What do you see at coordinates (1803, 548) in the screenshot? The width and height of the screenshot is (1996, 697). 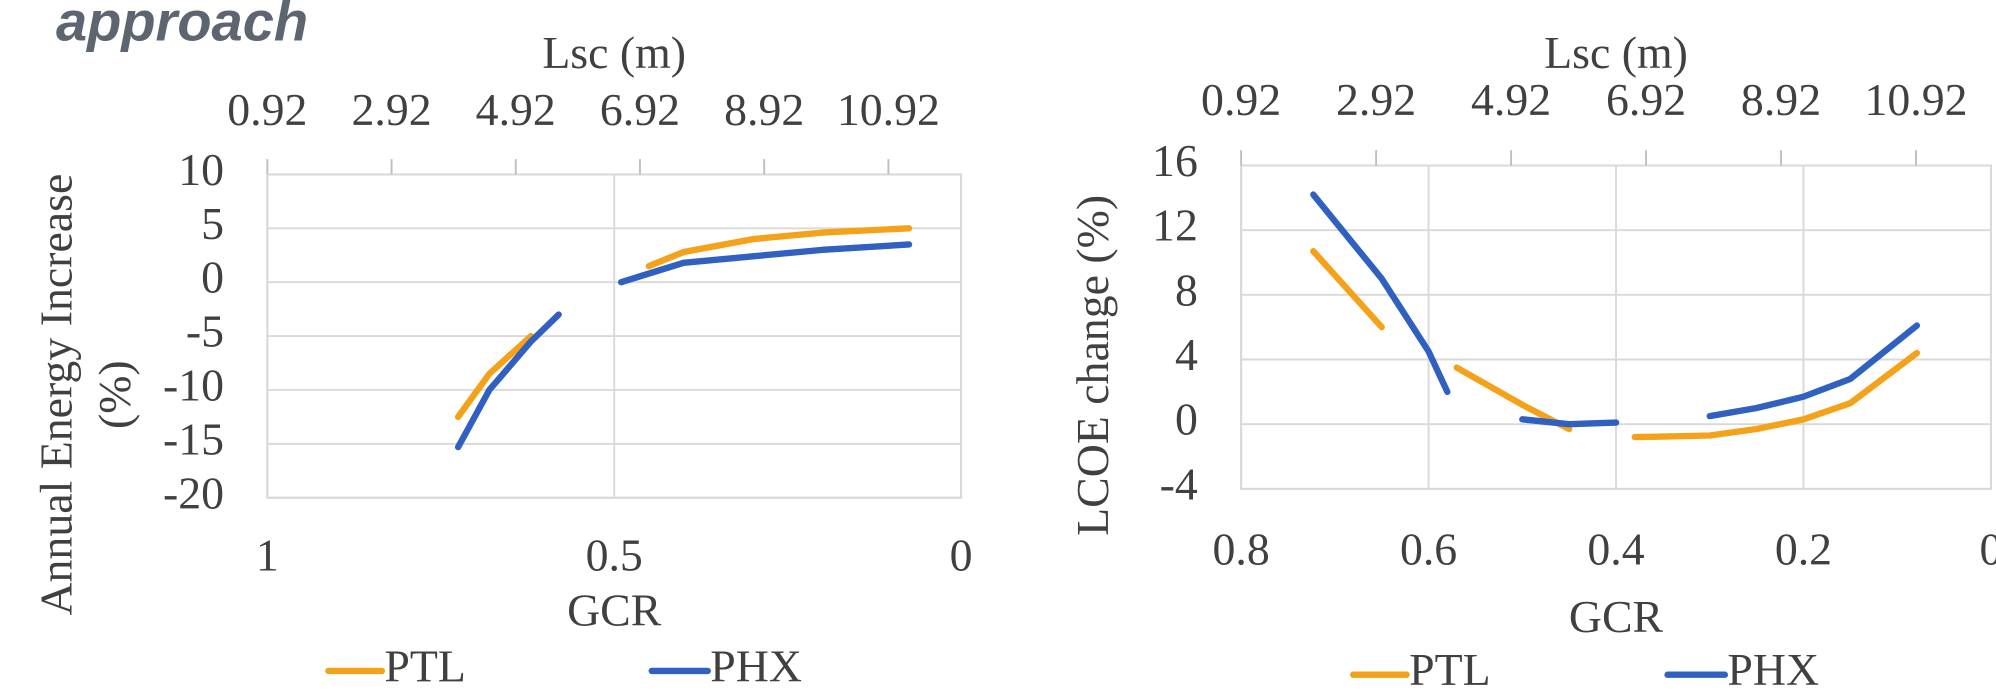 I see `x-tick-label: 0.2` at bounding box center [1803, 548].